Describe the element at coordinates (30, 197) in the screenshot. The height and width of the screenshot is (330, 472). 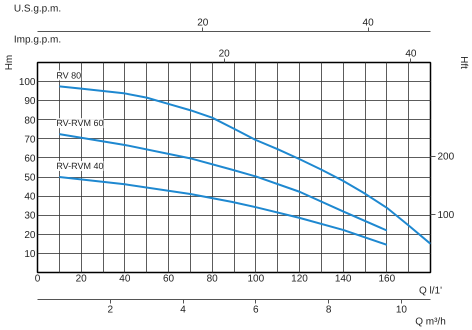
I see `y-tick-label: 40` at that location.